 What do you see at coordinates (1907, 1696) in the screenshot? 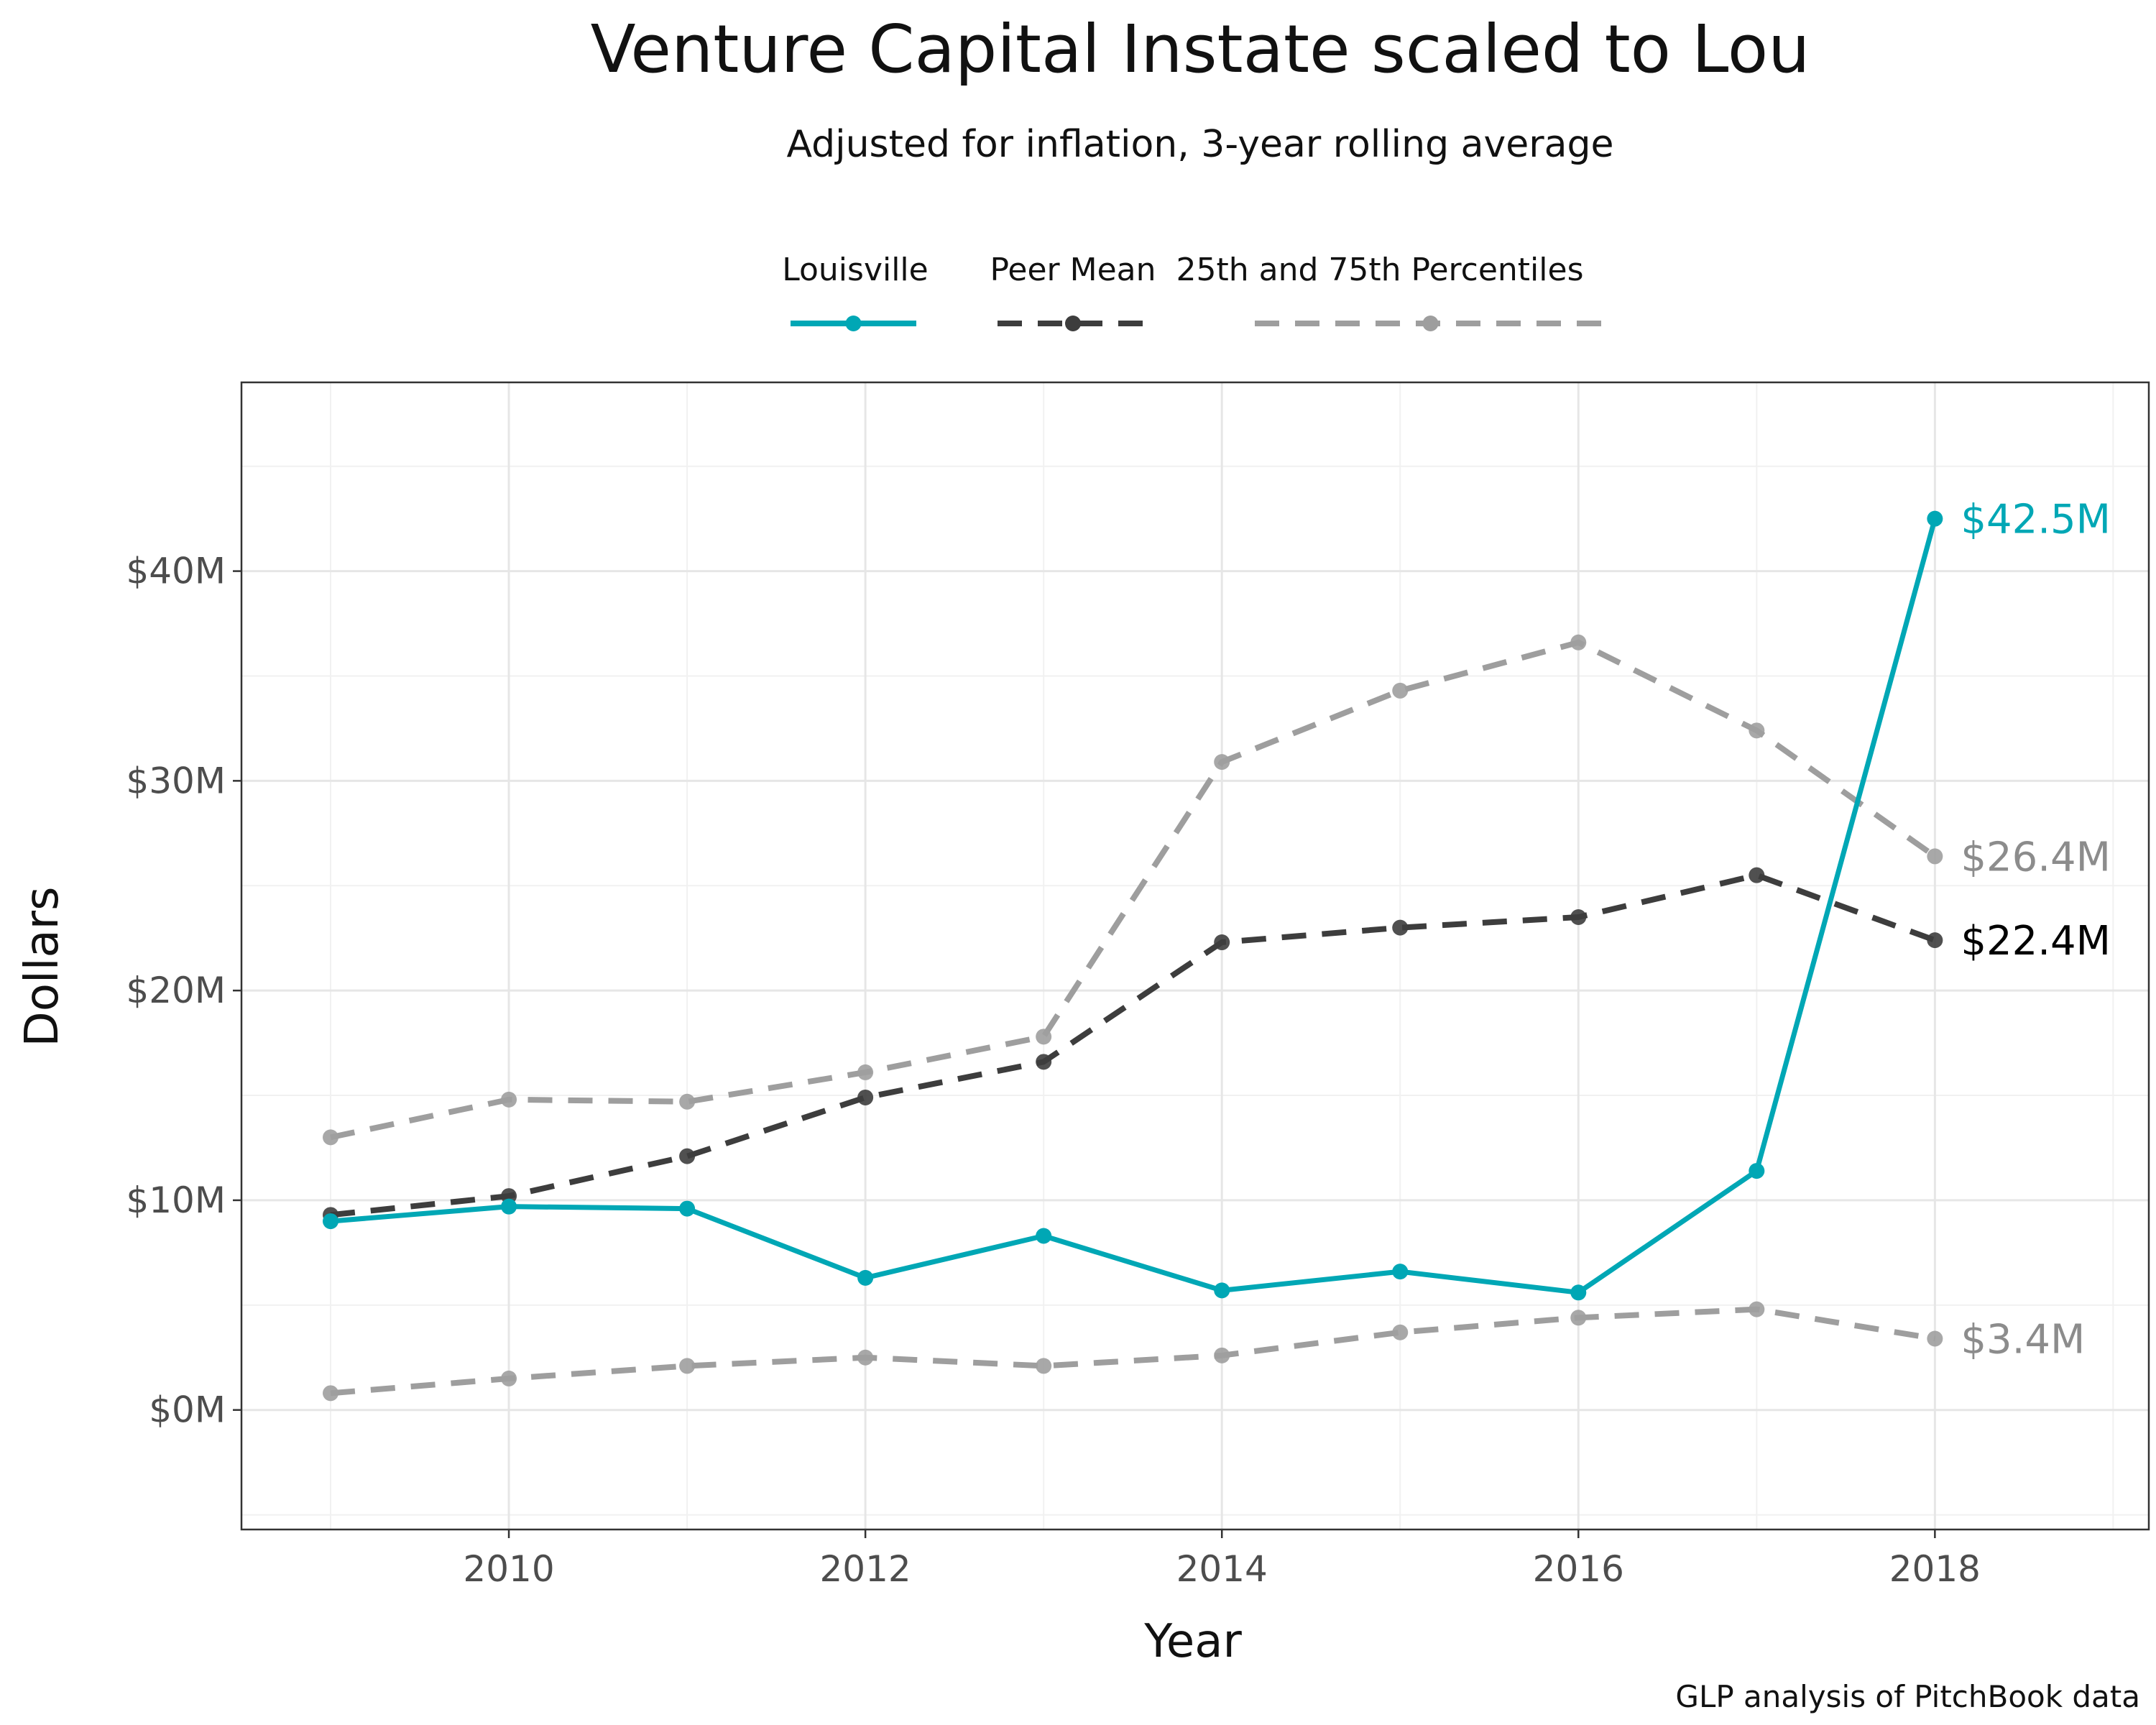
I see `chart-caption: GLP analysis of PitchBook data` at bounding box center [1907, 1696].